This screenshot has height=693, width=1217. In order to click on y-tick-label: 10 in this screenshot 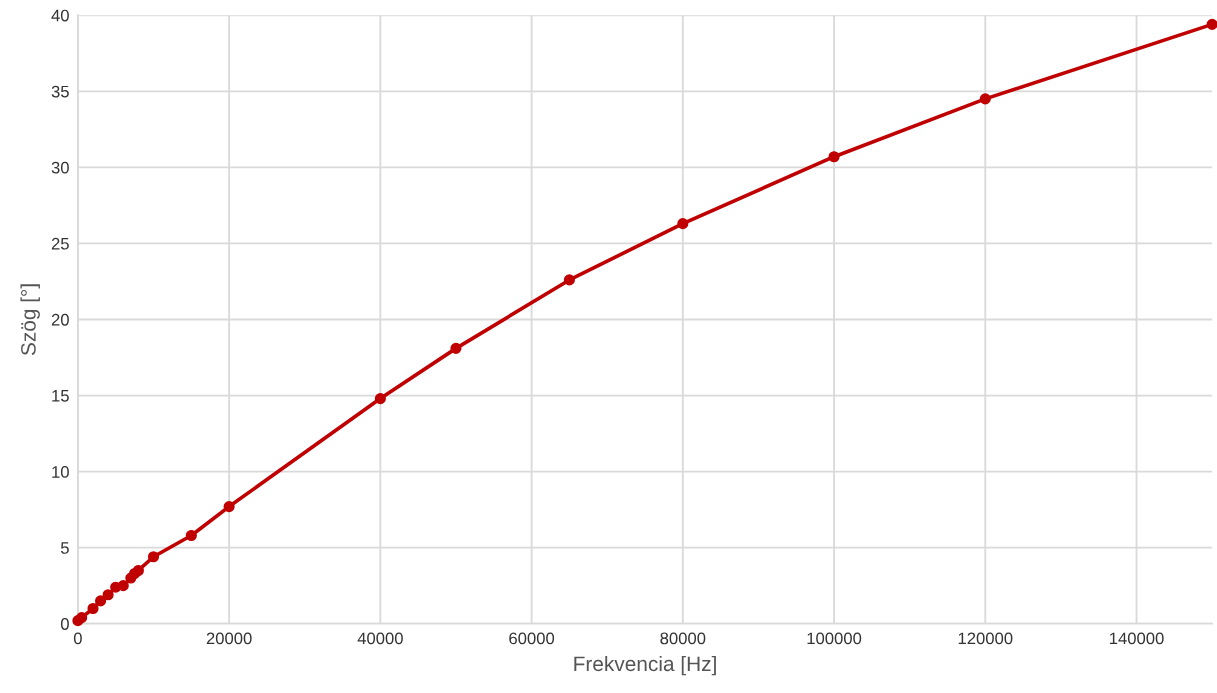, I will do `click(60, 471)`.